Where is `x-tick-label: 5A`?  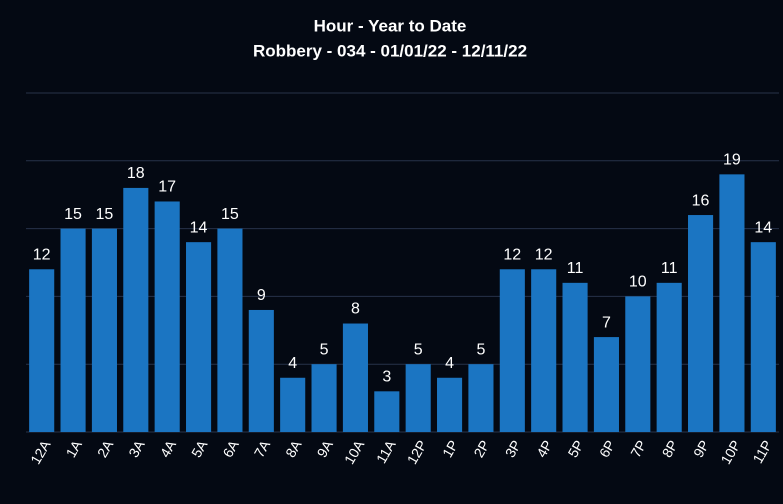
x-tick-label: 5A is located at coordinates (199, 448).